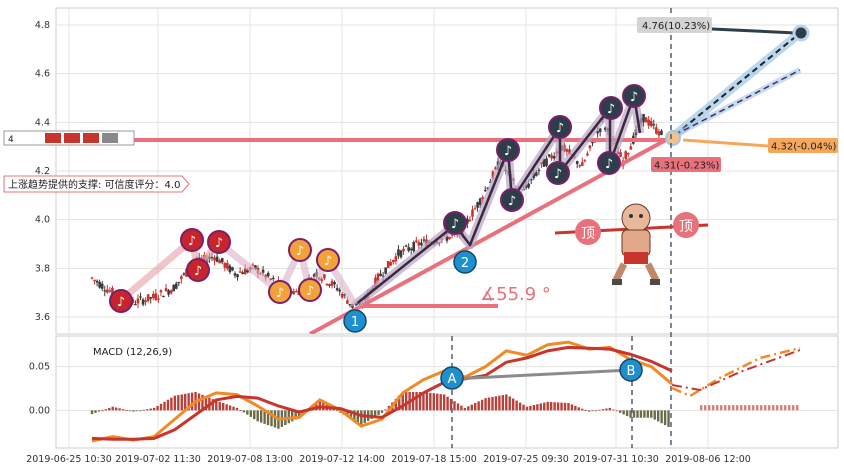 Image resolution: width=844 pixels, height=471 pixels. What do you see at coordinates (42, 74) in the screenshot?
I see `price-y-tick: 4.6` at bounding box center [42, 74].